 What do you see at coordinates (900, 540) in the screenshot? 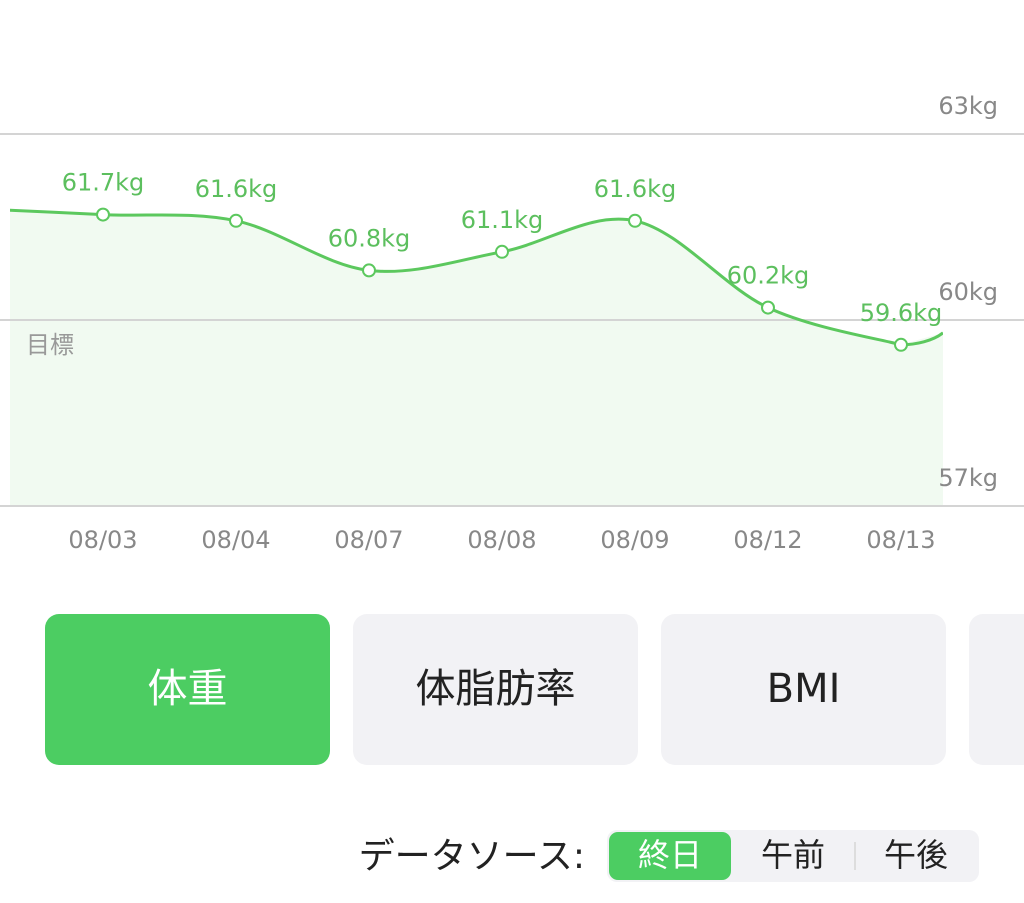
I see `x-tick-label: 08/13` at bounding box center [900, 540].